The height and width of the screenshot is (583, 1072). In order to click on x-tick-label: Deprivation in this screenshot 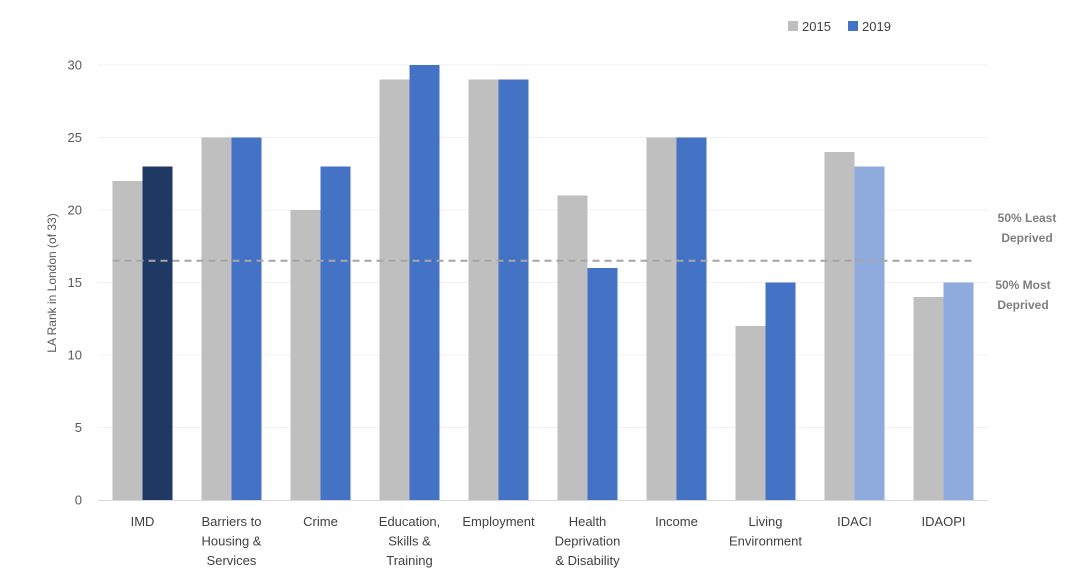, I will do `click(588, 541)`.